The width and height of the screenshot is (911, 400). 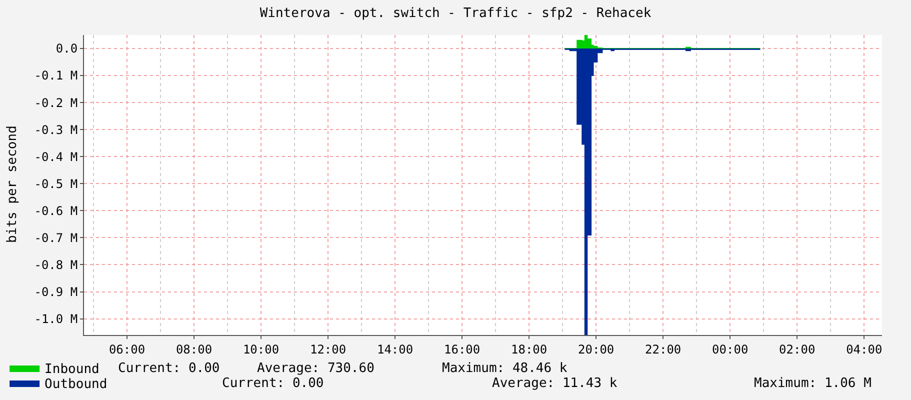 What do you see at coordinates (395, 349) in the screenshot?
I see `x-tick-label: 14:00` at bounding box center [395, 349].